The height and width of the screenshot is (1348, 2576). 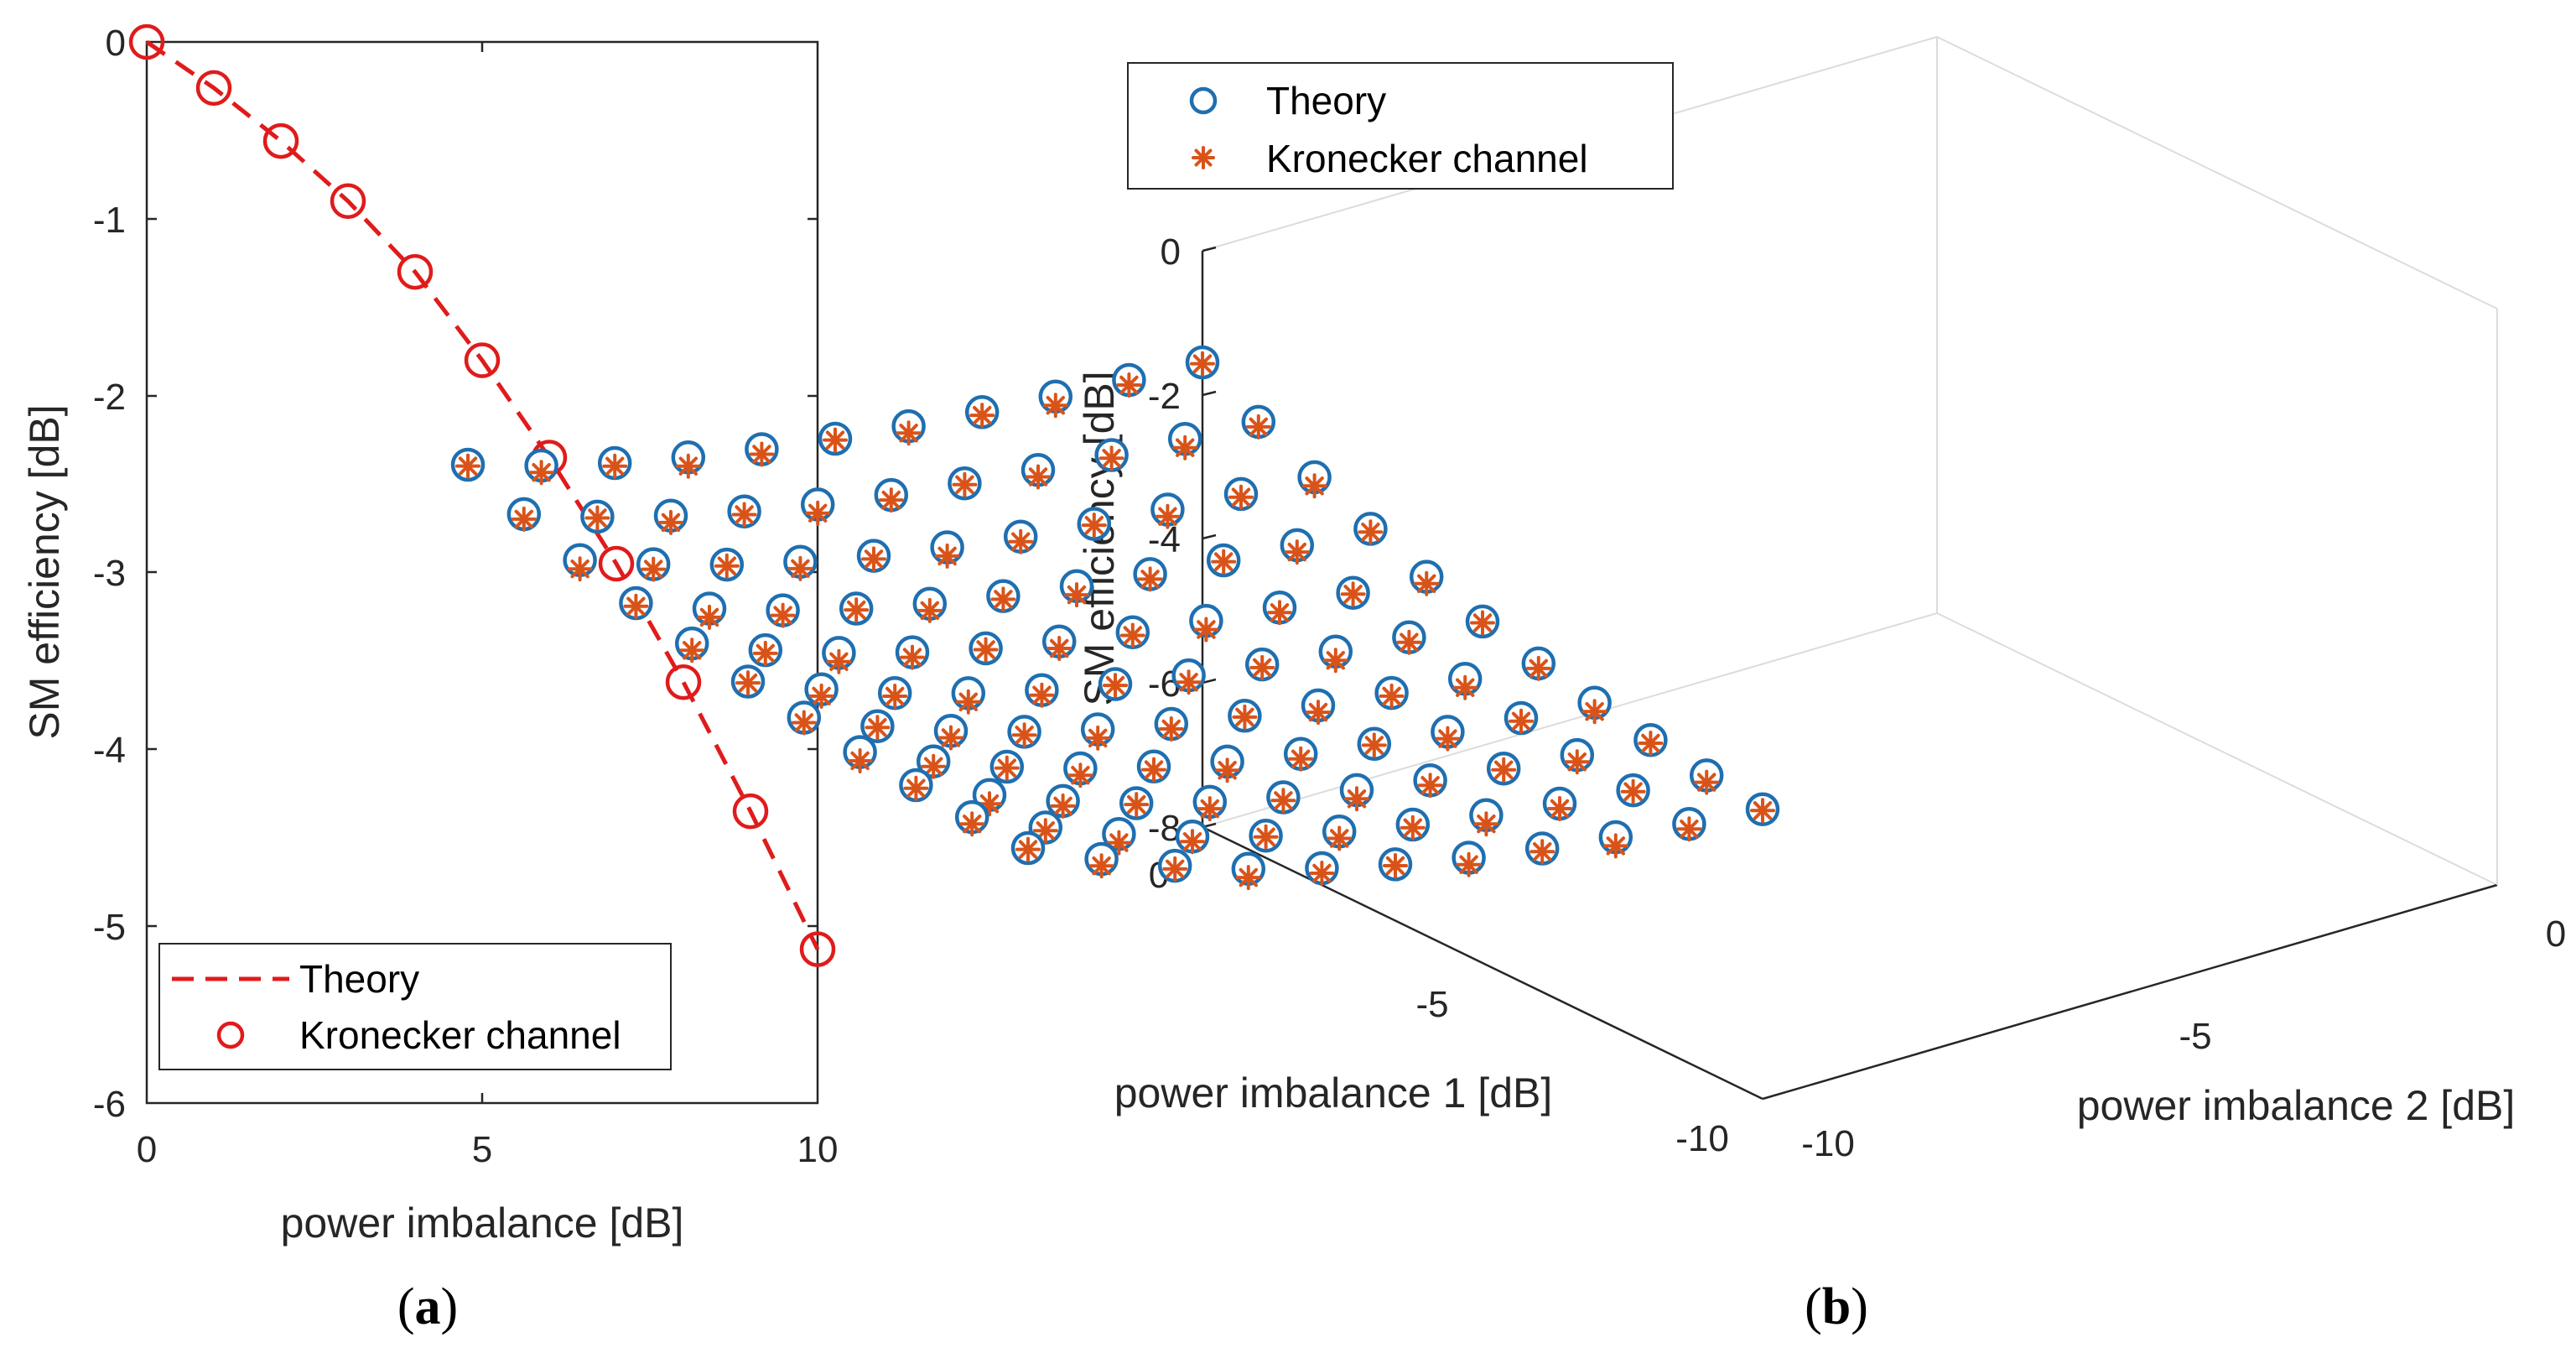 I want to click on panel-b-label: (b), so click(x=1836, y=1306).